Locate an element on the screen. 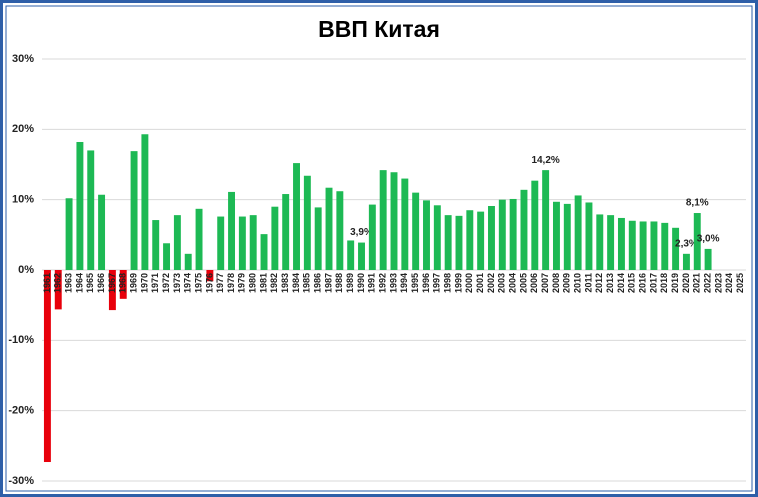 The width and height of the screenshot is (758, 497). x-tick-label: 2024 is located at coordinates (729, 283).